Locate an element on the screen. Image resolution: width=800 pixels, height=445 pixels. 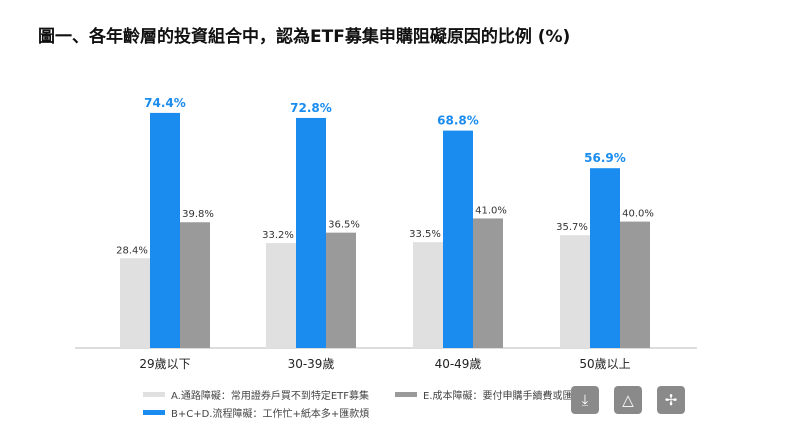
data-label: 35.7% is located at coordinates (572, 227).